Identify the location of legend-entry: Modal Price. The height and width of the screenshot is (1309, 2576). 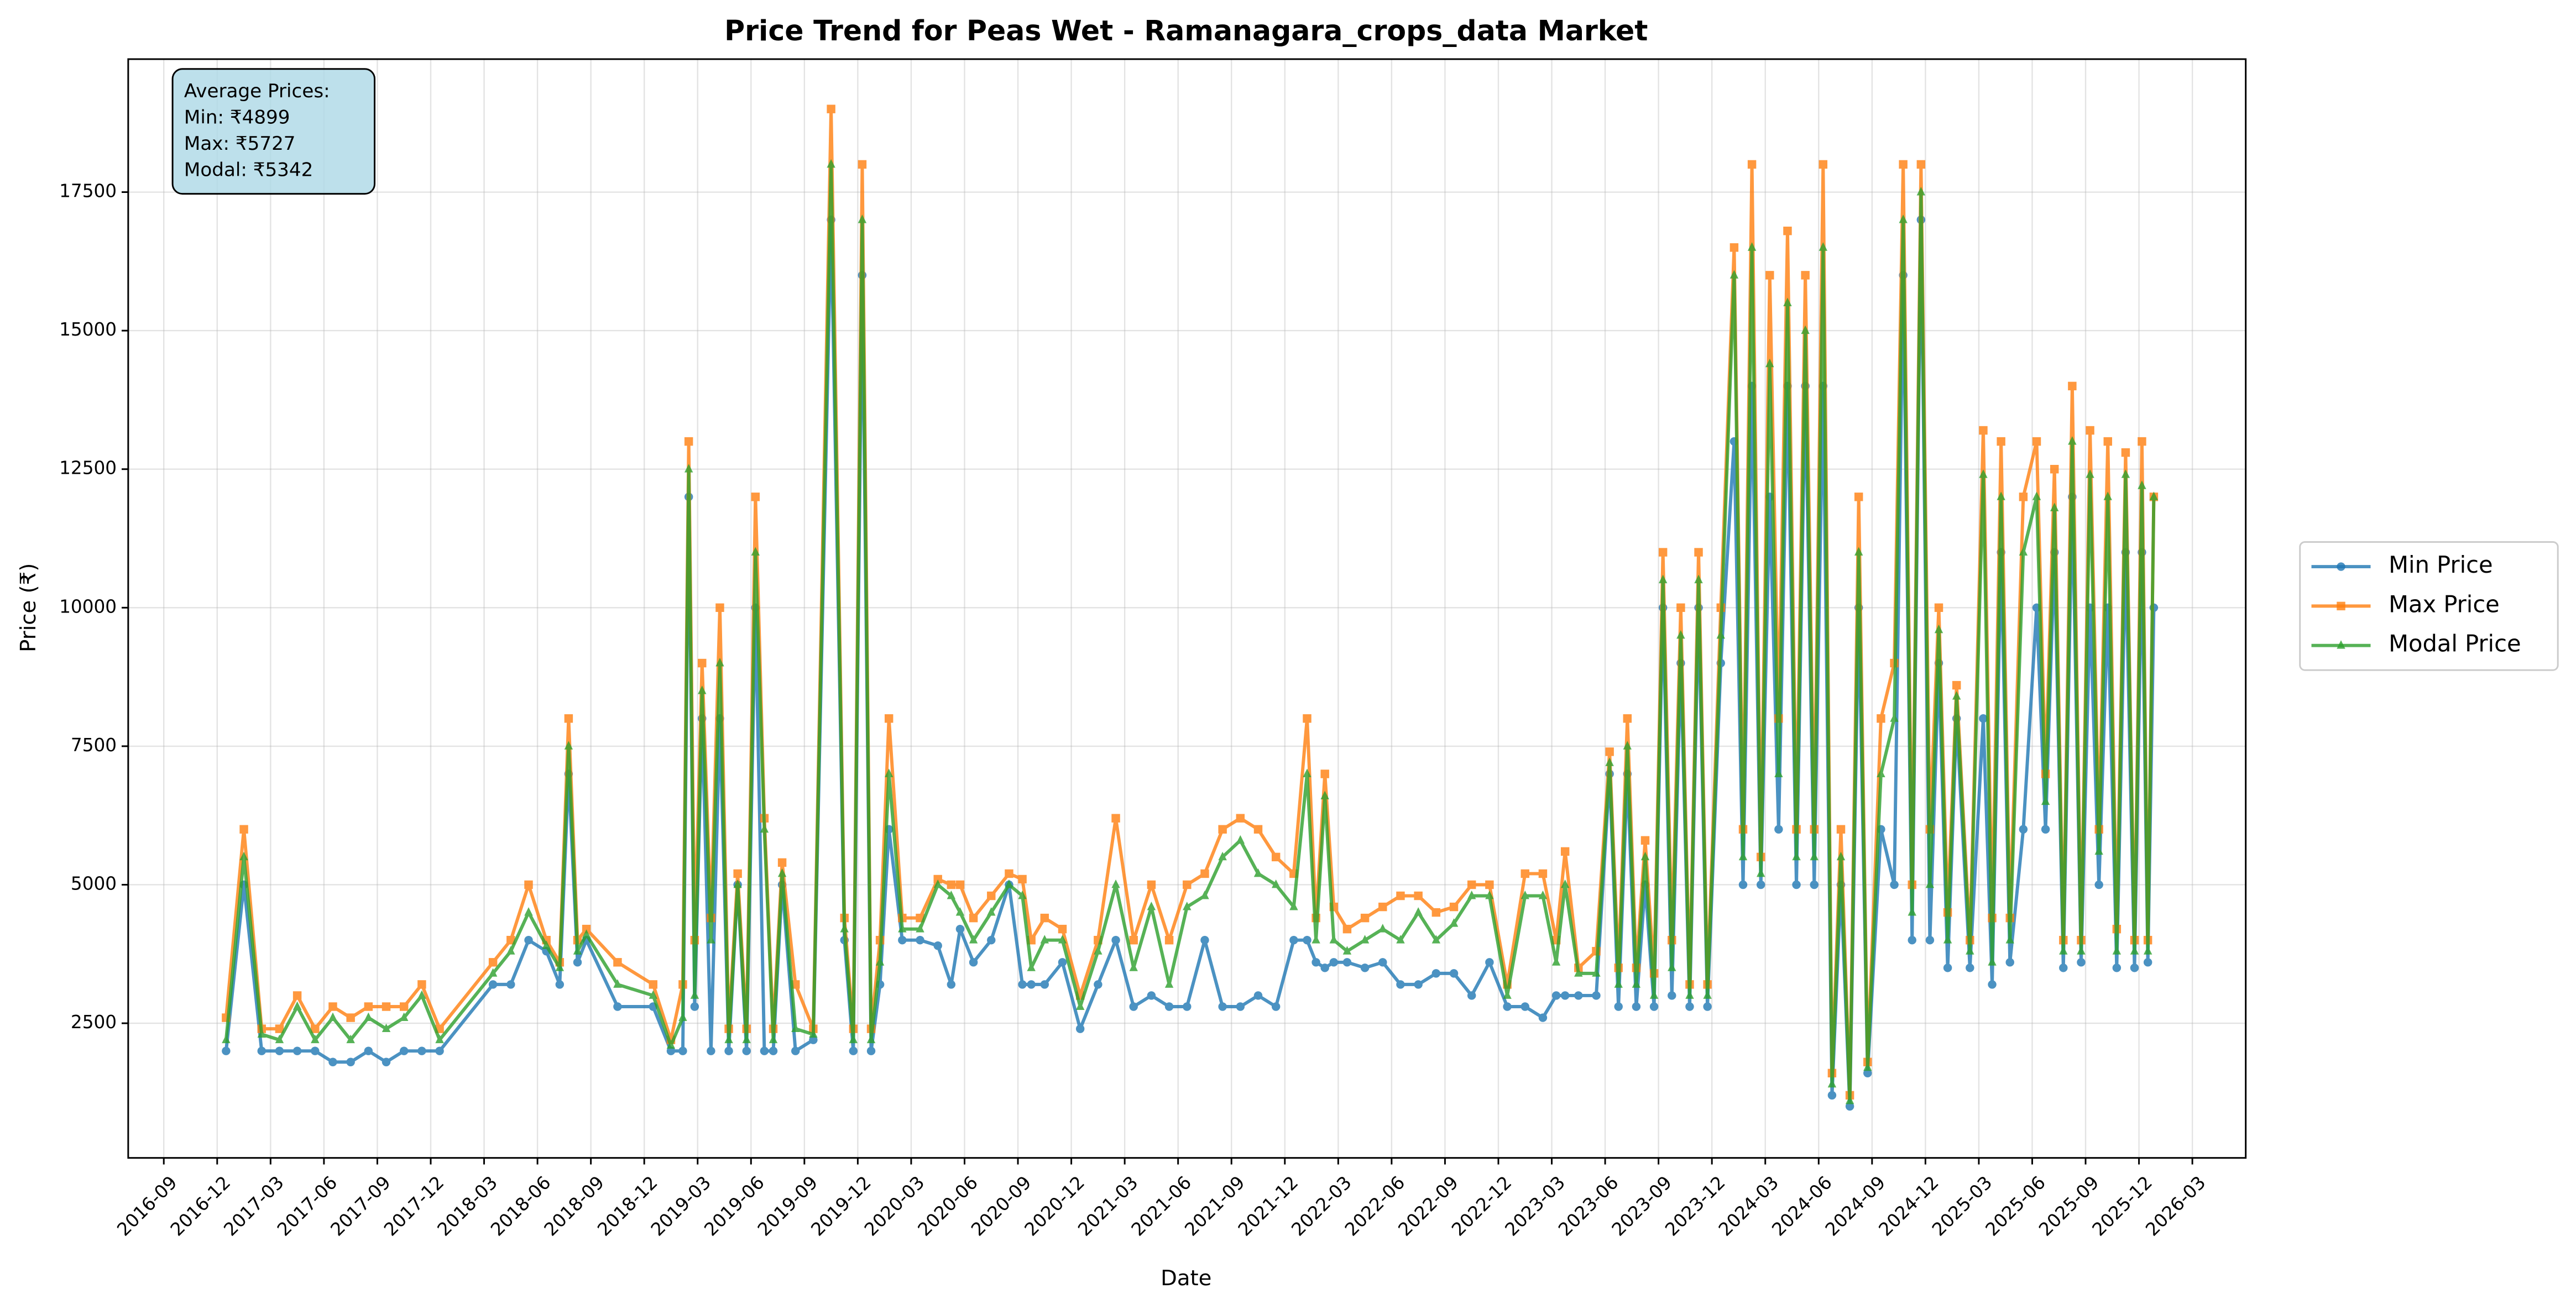
(2416, 643).